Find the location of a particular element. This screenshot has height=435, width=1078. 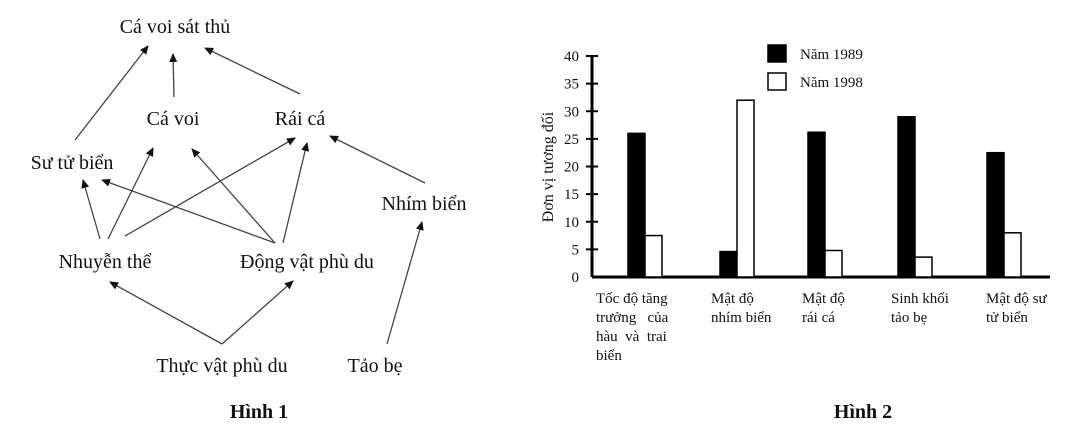

node-ca-voi: Cá voi is located at coordinates (173, 119).